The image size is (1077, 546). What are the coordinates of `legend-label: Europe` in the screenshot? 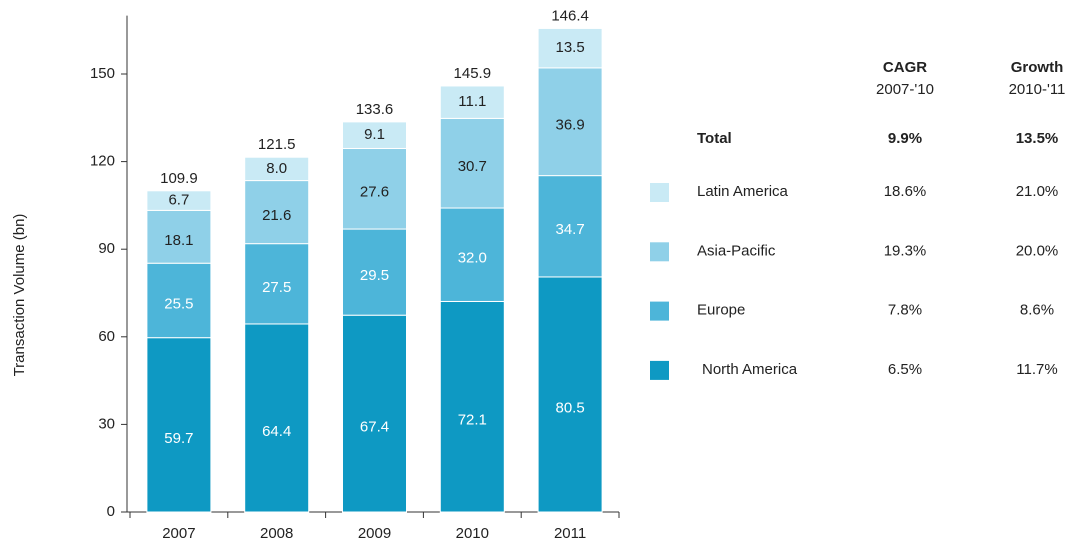 It's located at (721, 310).